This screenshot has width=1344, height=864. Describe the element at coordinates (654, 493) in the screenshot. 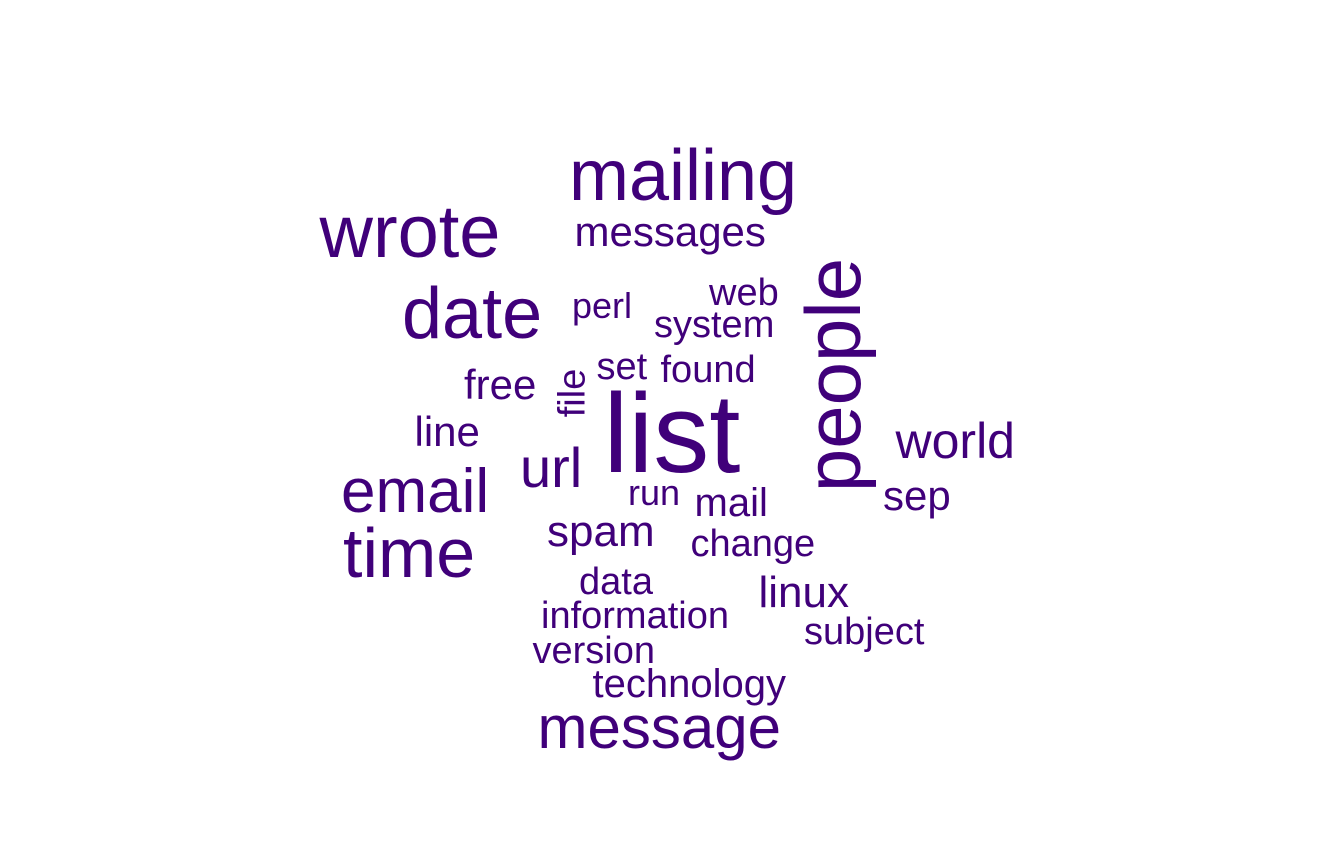

I see `word-run: run` at that location.